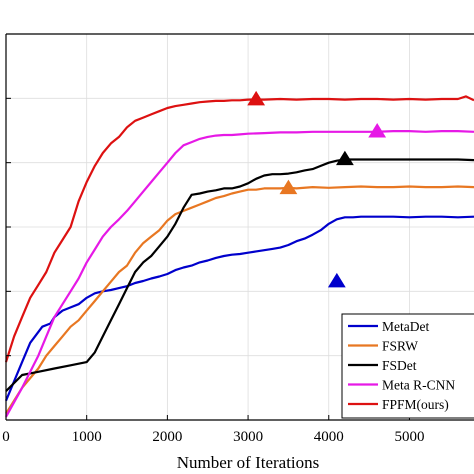  I want to click on x-tick-label-4: 4000, so click(329, 437).